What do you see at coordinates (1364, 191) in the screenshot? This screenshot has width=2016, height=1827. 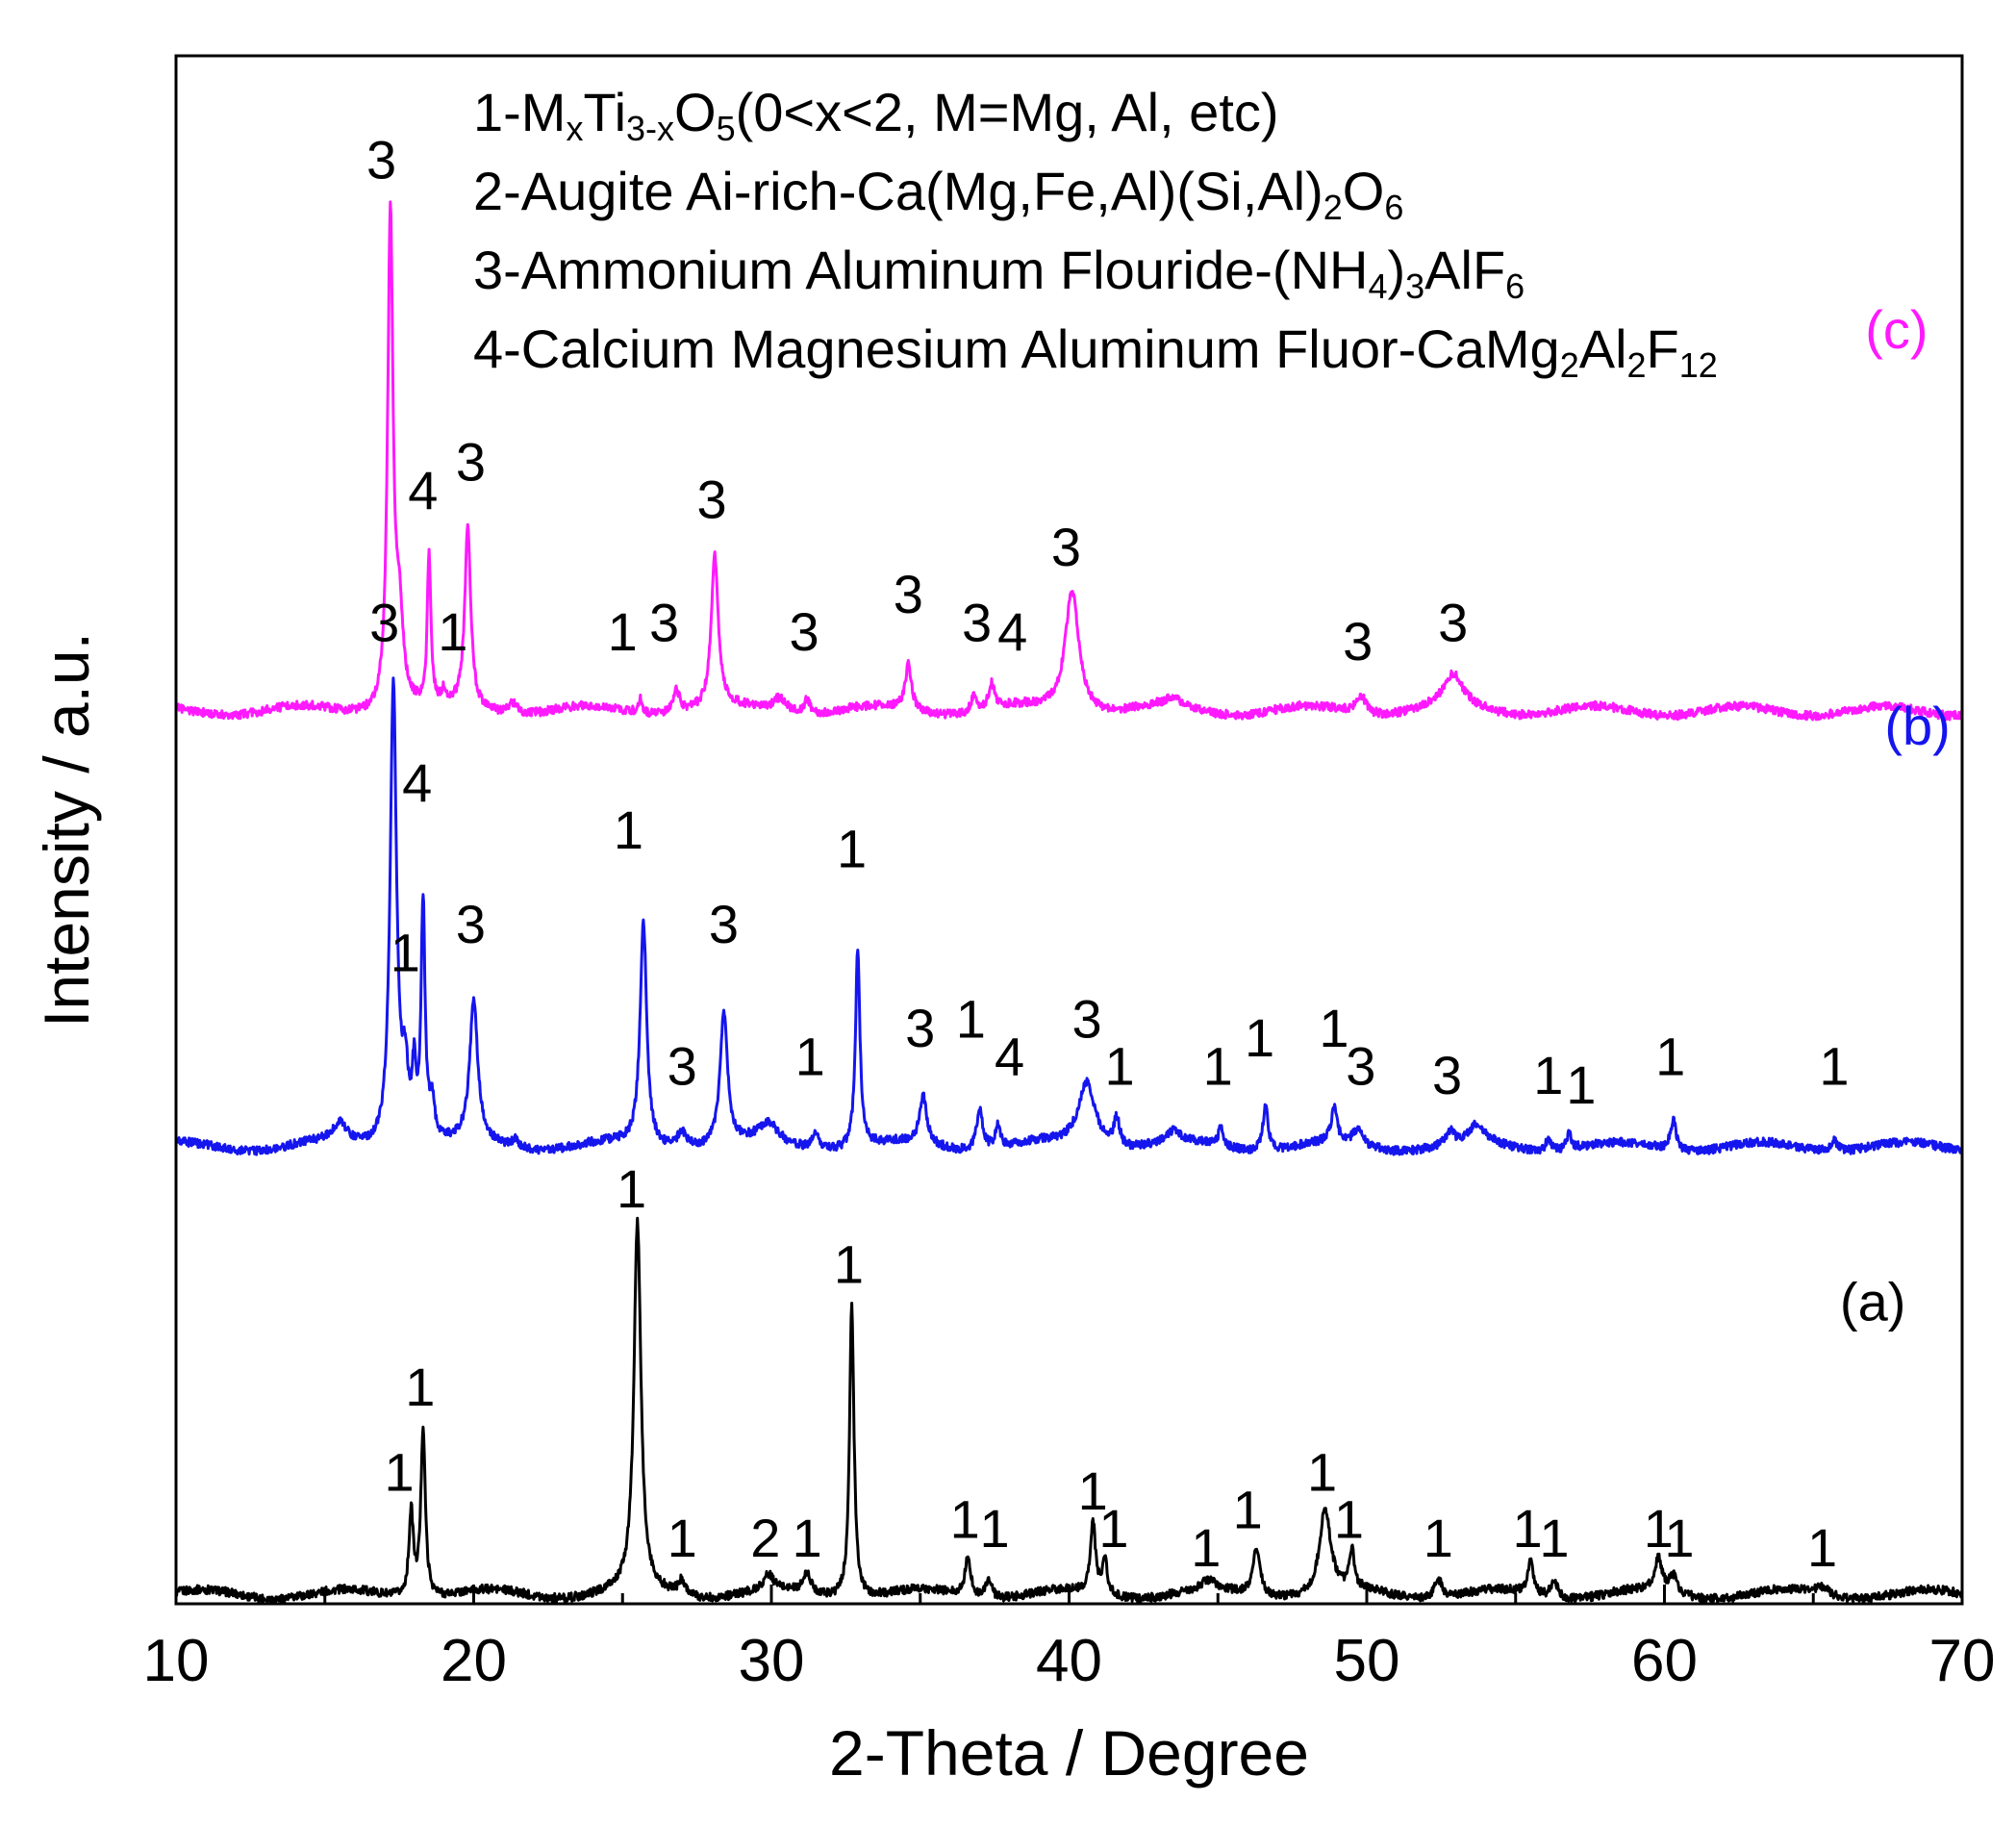 I see `legend-text: O` at bounding box center [1364, 191].